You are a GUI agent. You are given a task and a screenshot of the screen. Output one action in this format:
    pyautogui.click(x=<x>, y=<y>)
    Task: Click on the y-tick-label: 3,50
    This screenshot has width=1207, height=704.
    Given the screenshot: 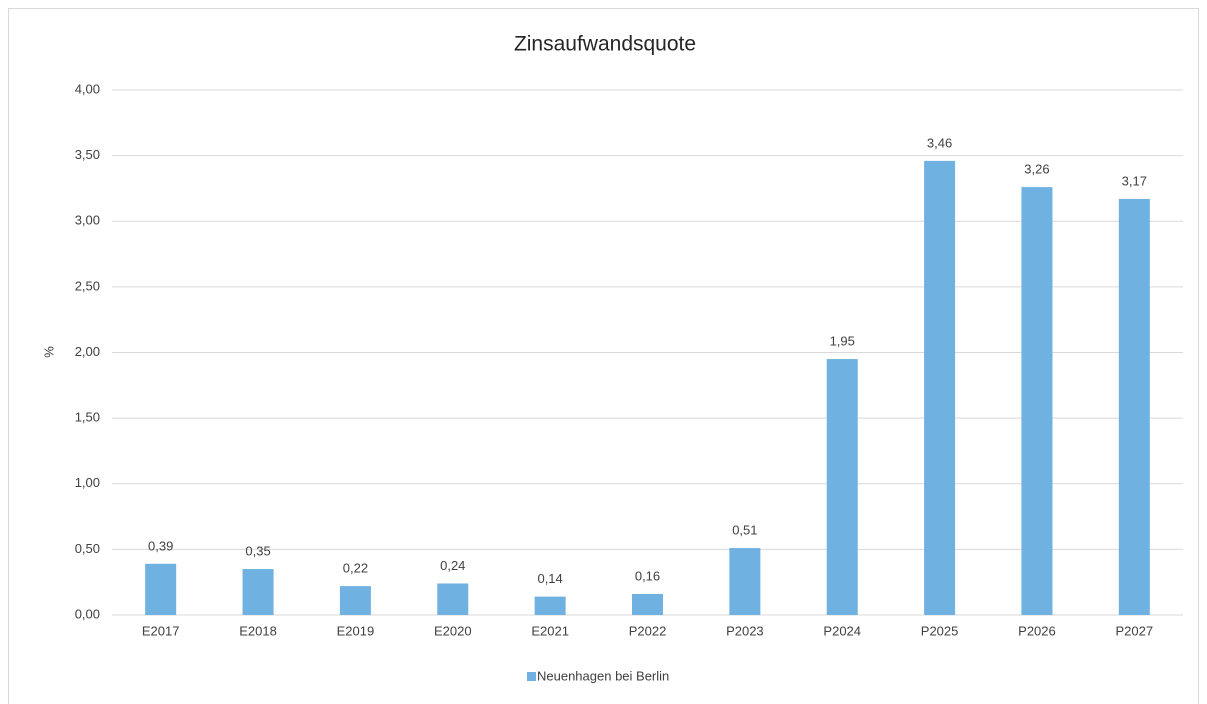 What is the action you would take?
    pyautogui.click(x=87, y=154)
    